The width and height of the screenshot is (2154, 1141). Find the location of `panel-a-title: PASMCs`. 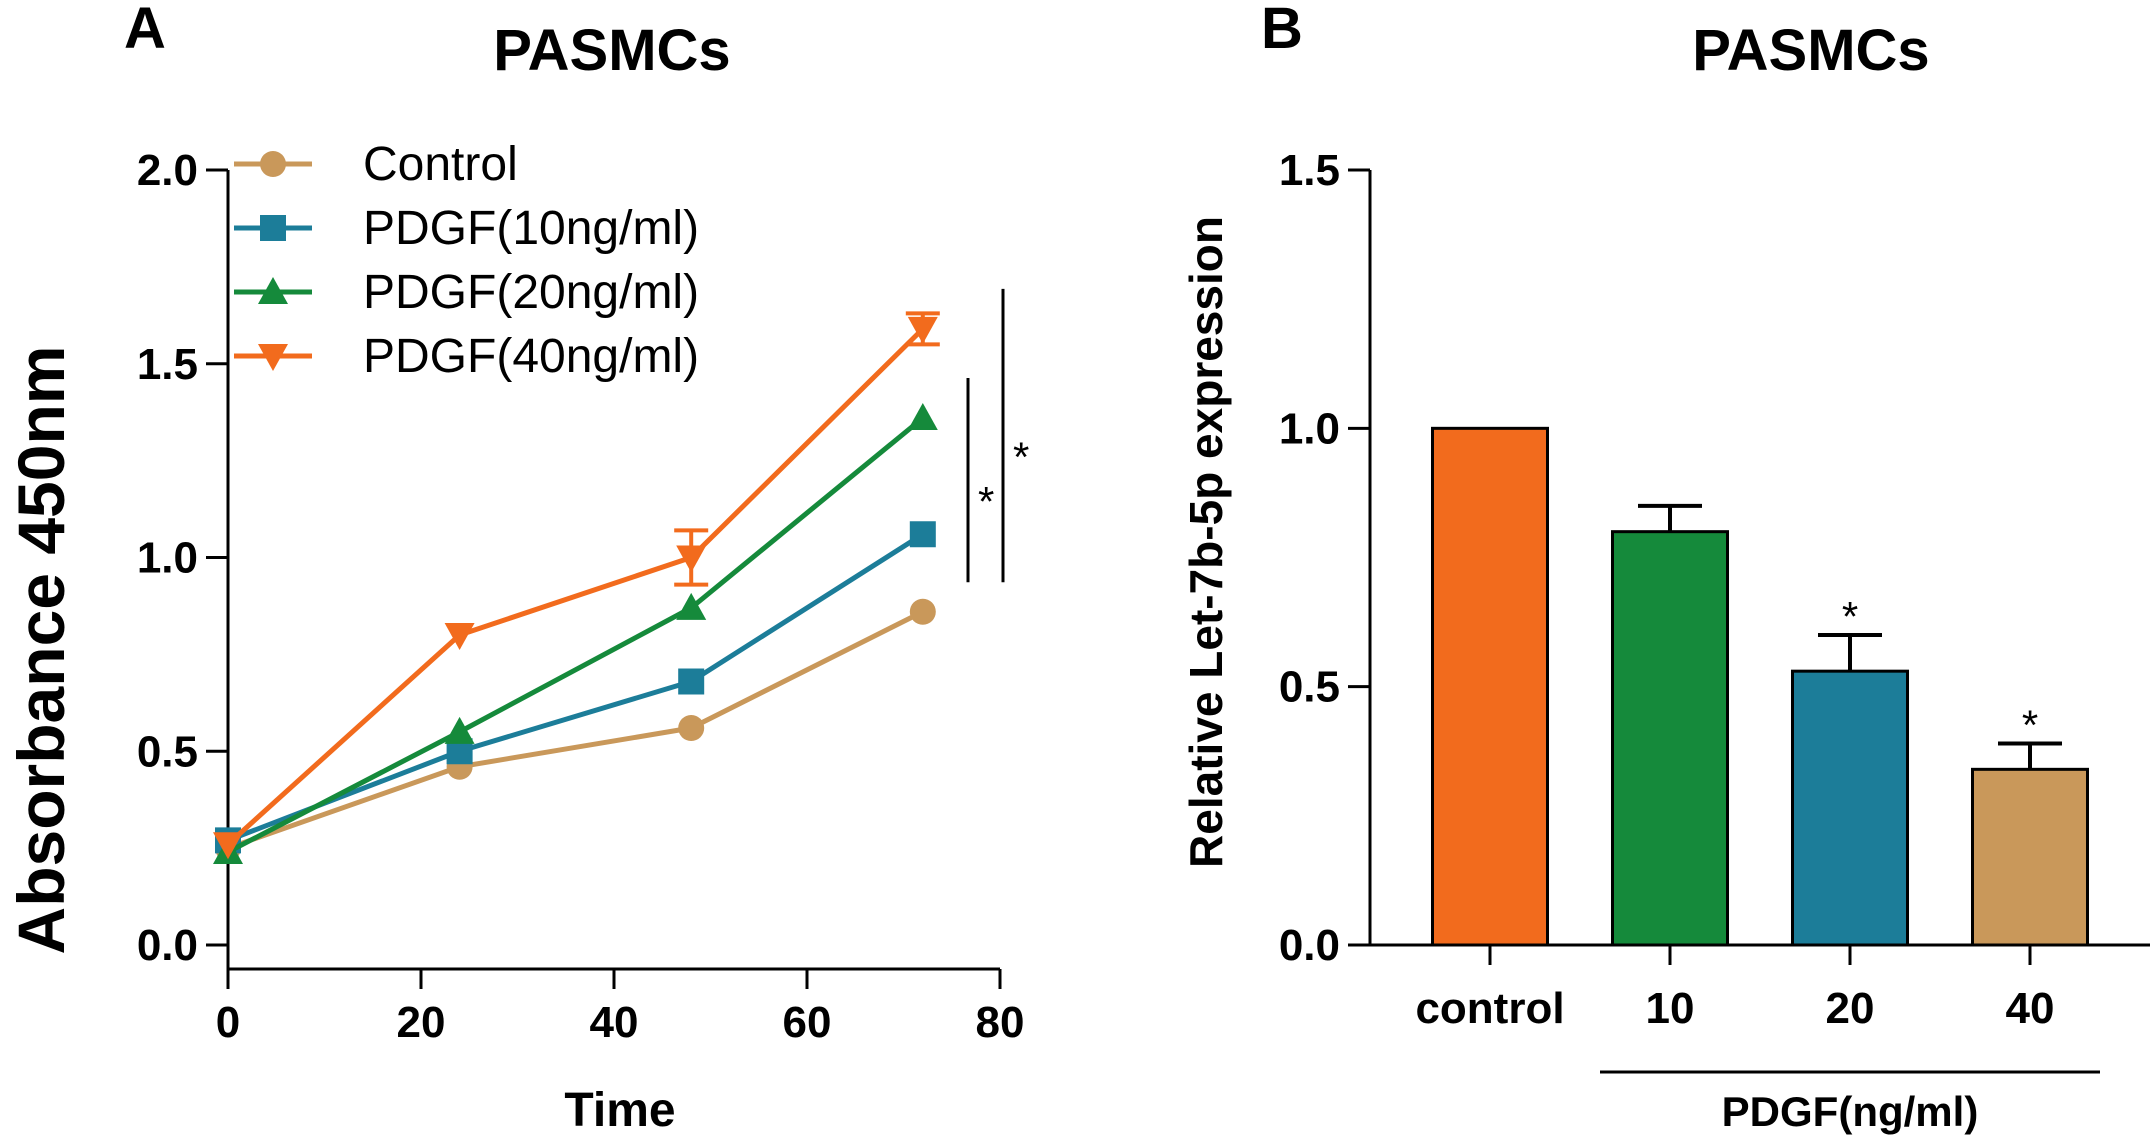

panel-a-title: PASMCs is located at coordinates (611, 50).